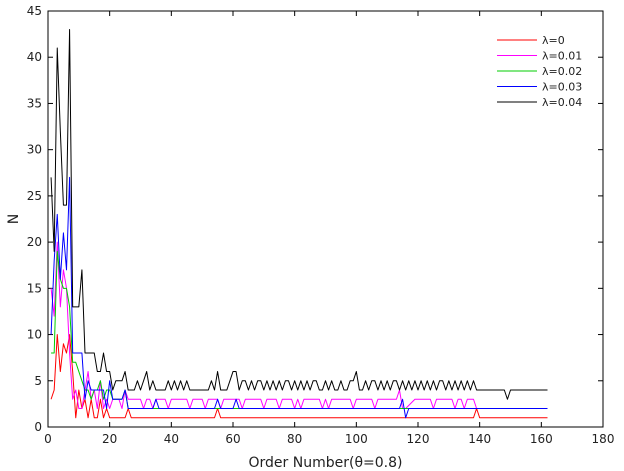 This screenshot has width=624, height=471. I want to click on x-tick-label: 160, so click(541, 439).